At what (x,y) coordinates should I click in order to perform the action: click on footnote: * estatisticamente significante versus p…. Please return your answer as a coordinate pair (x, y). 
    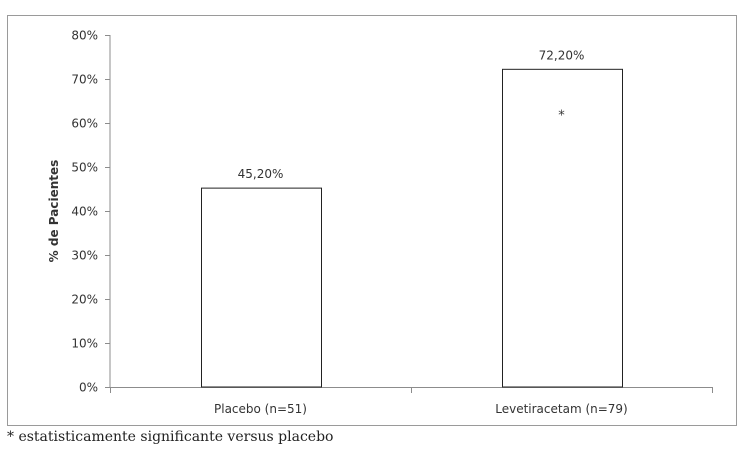
    Looking at the image, I should click on (170, 437).